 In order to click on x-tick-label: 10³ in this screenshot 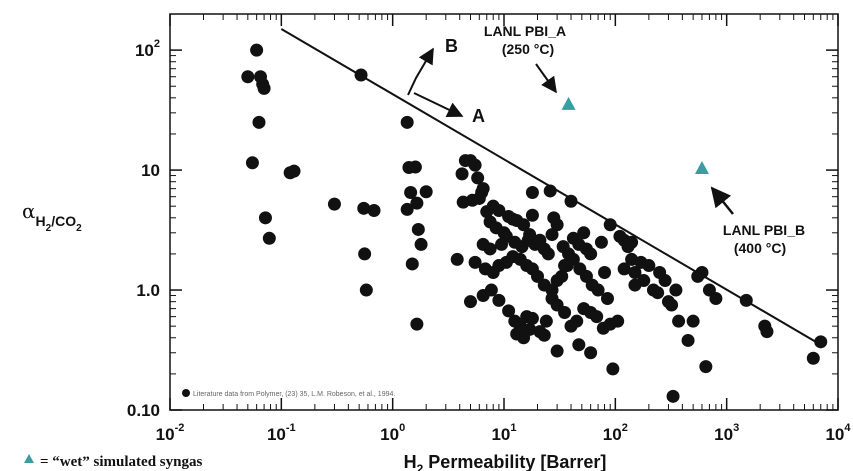, I will do `click(726, 433)`.